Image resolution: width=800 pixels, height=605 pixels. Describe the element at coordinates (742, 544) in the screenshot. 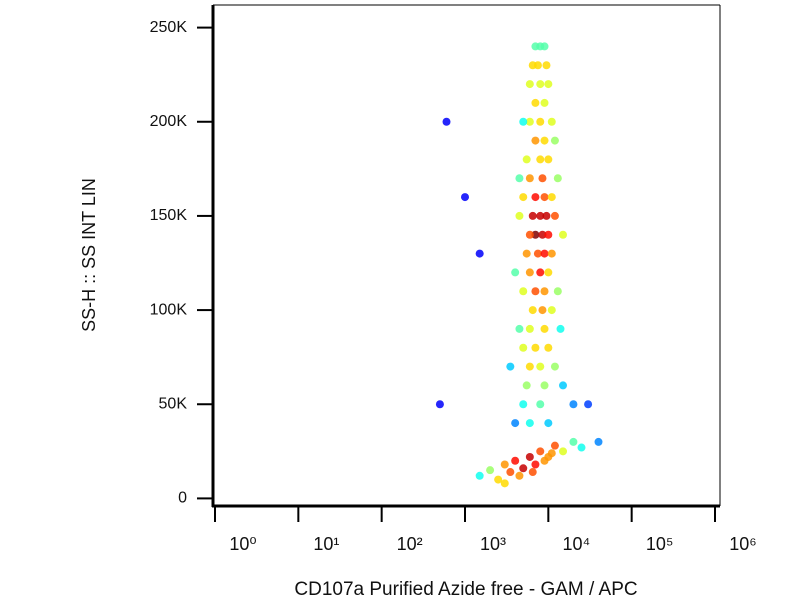

I see `x-tick-label: 10⁶` at that location.